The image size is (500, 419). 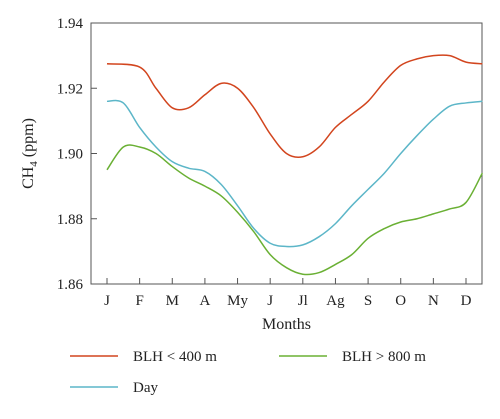 What do you see at coordinates (286, 324) in the screenshot?
I see `x-axis-title: Months` at bounding box center [286, 324].